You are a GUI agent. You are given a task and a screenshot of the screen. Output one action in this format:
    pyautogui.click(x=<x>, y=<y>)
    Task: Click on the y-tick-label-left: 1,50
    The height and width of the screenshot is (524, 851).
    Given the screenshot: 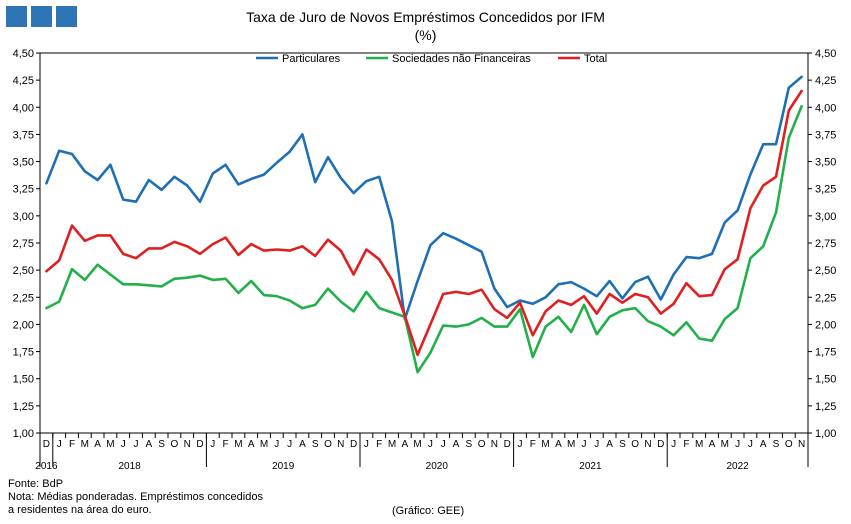 What is the action you would take?
    pyautogui.click(x=23, y=380)
    